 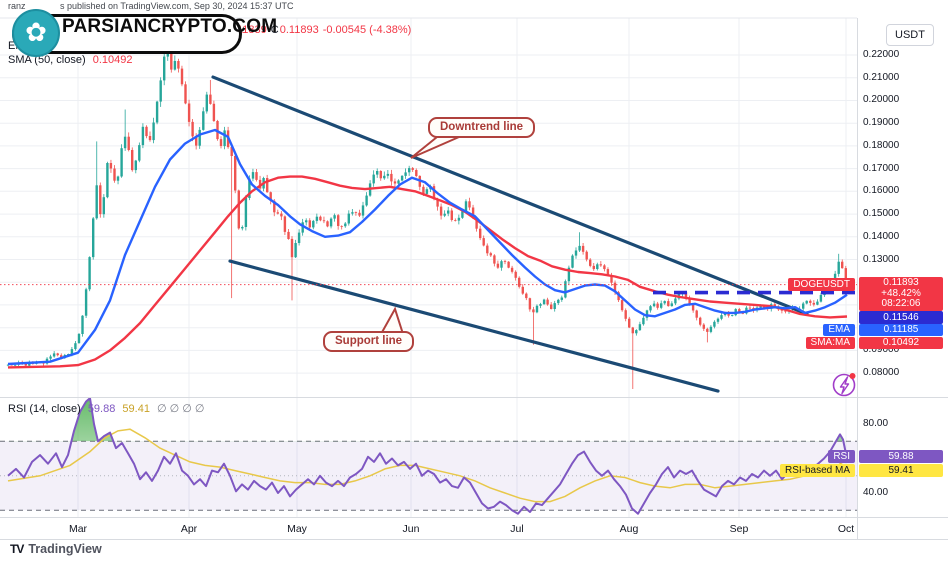 What do you see at coordinates (876, 423) in the screenshot?
I see `rsi-axis-label: 80.00` at bounding box center [876, 423].